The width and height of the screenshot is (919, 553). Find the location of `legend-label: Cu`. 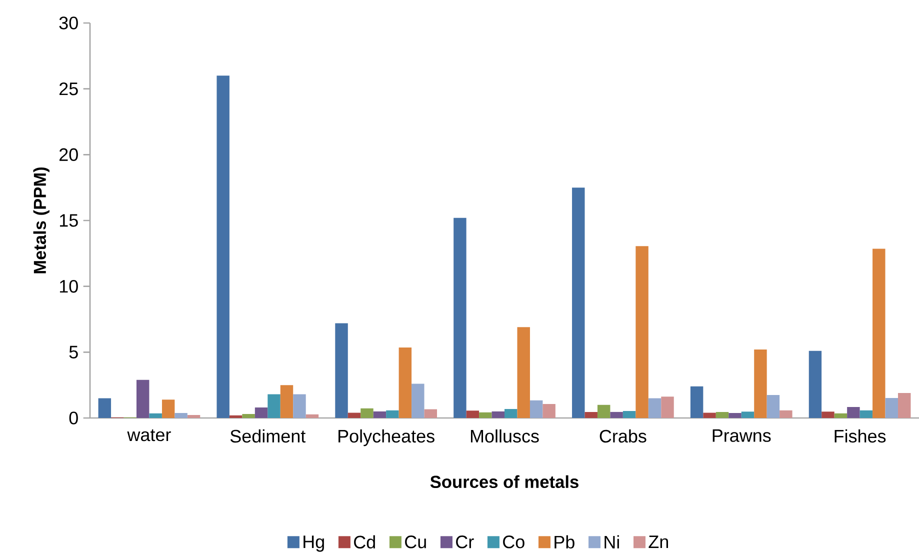

legend-label: Cu is located at coordinates (415, 542).